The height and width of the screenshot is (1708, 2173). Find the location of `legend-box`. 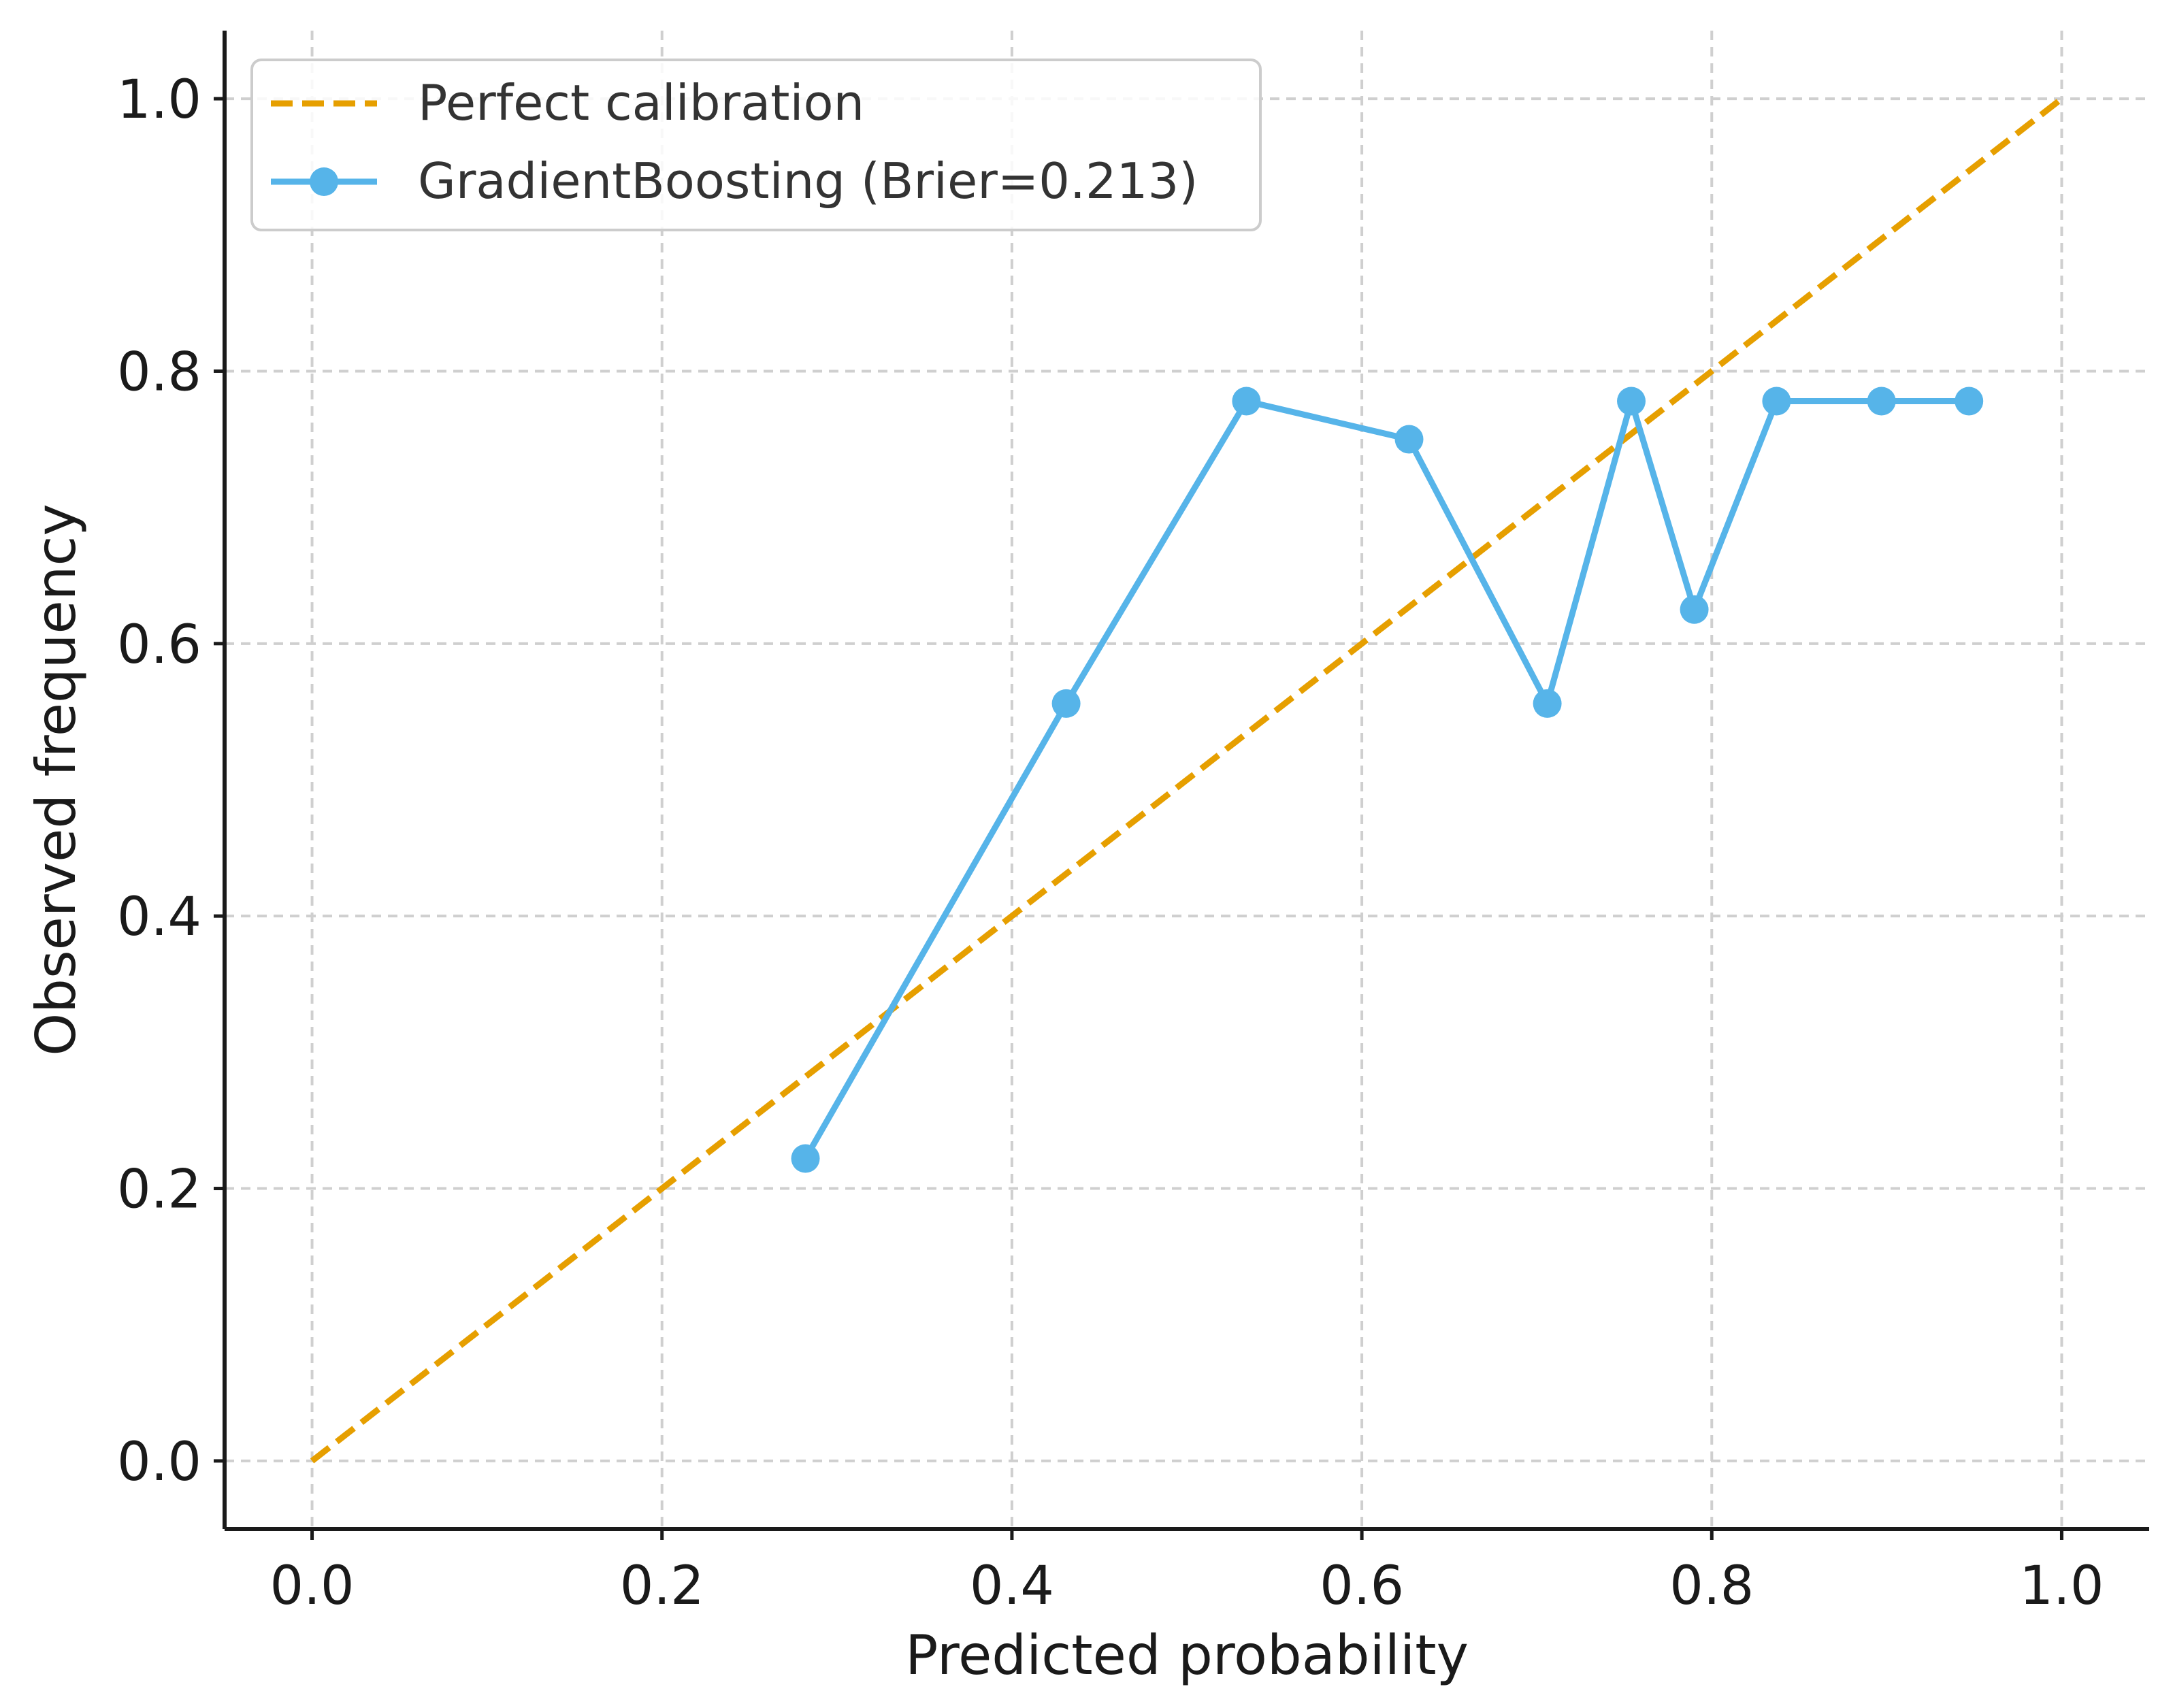

legend-box is located at coordinates (756, 145).